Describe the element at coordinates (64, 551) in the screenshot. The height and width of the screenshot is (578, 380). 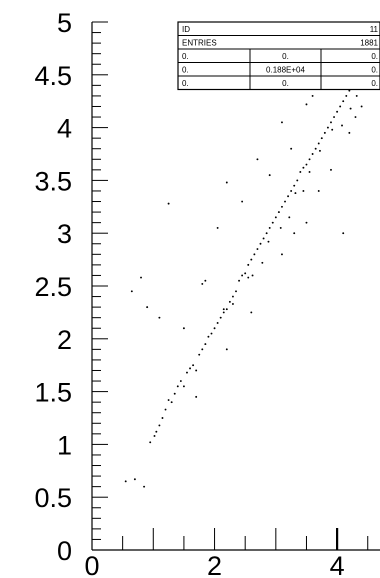
I see `y-tick-label: 0` at that location.